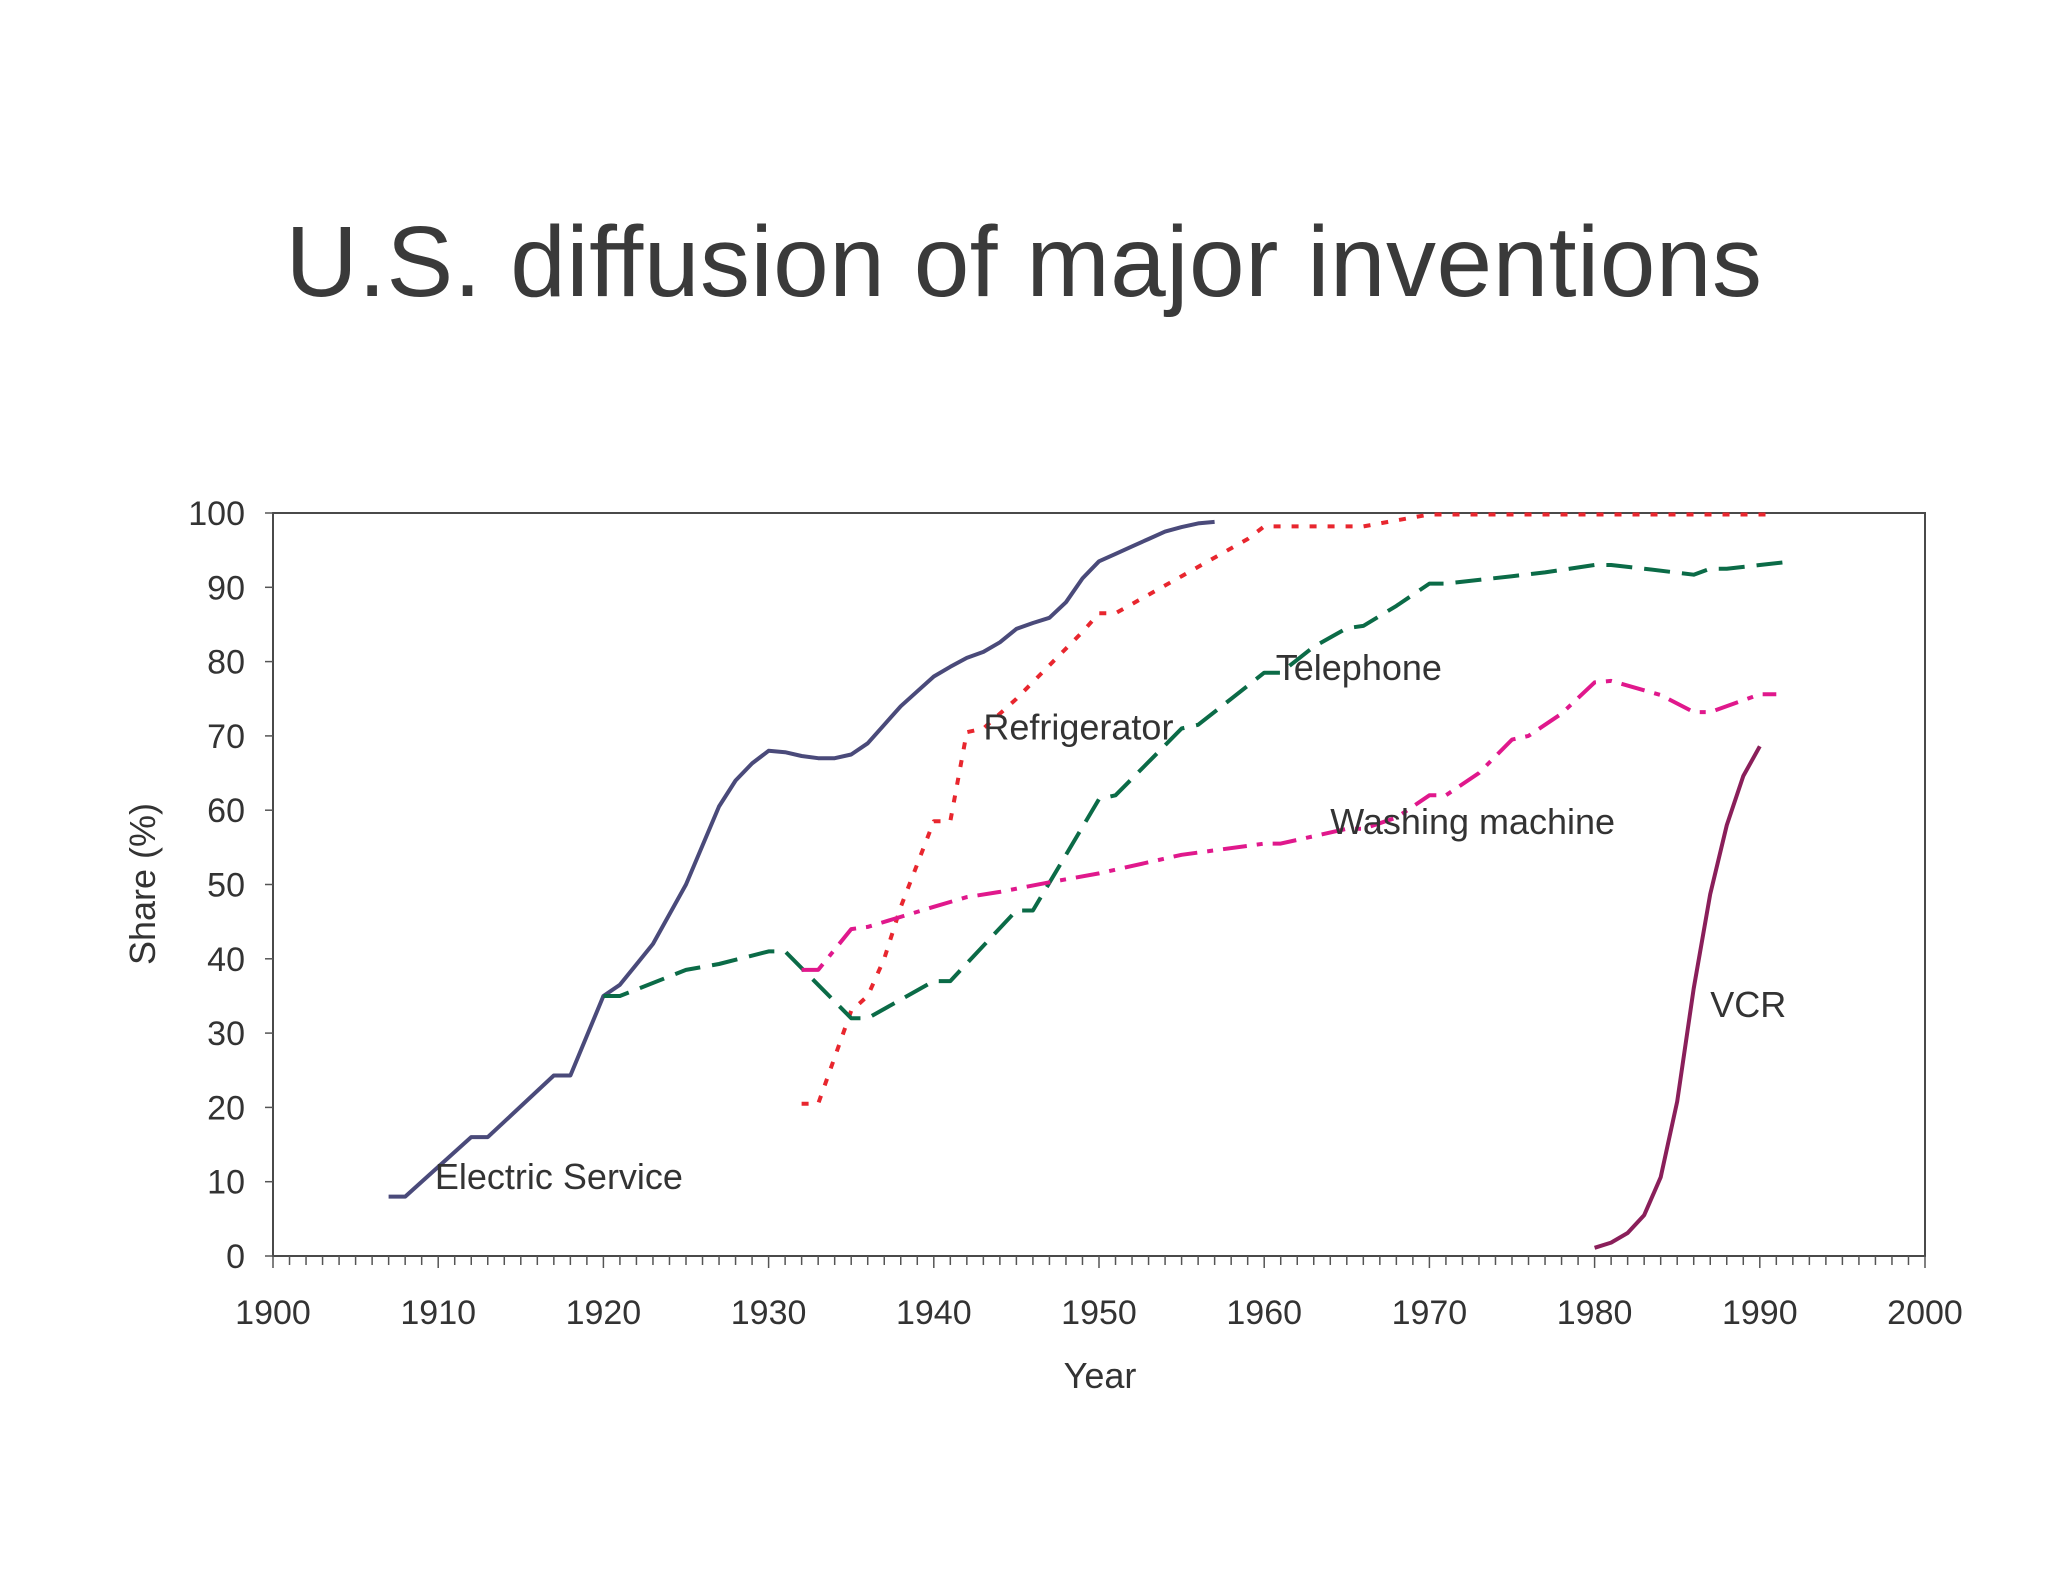 This screenshot has height=1582, width=2048. What do you see at coordinates (1099, 1262) in the screenshot?
I see `x-axis-minor-ticks` at bounding box center [1099, 1262].